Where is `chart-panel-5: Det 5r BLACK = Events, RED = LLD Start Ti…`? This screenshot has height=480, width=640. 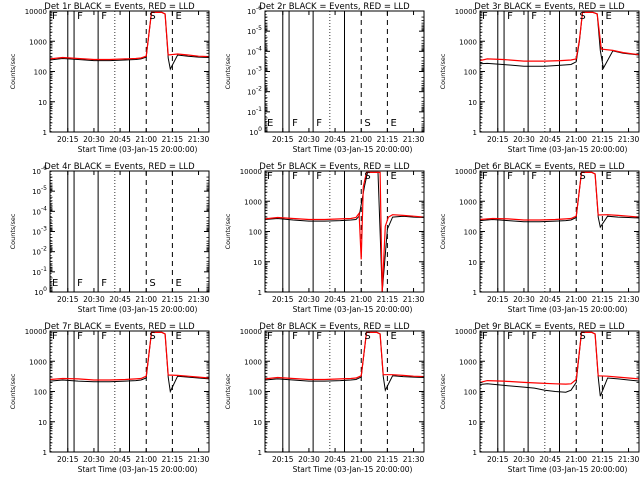 chart-panel-5: Det 5r BLACK = Events, RED = LLD Start Ti… is located at coordinates (324, 238).